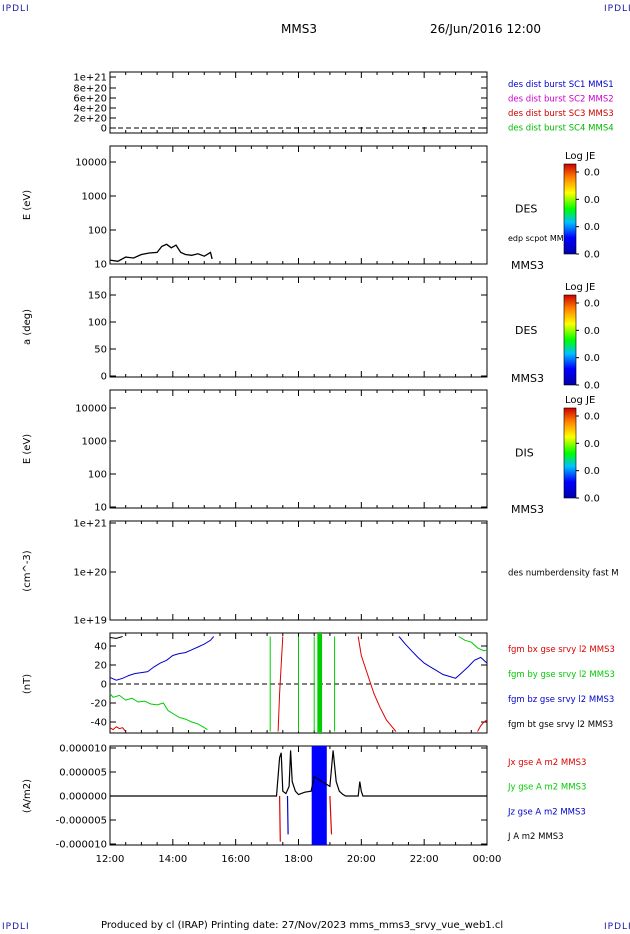  I want to click on jz-band, so click(319, 795).